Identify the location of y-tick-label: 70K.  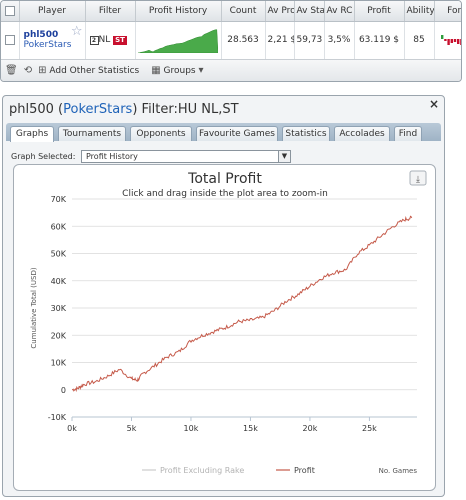
(59, 199).